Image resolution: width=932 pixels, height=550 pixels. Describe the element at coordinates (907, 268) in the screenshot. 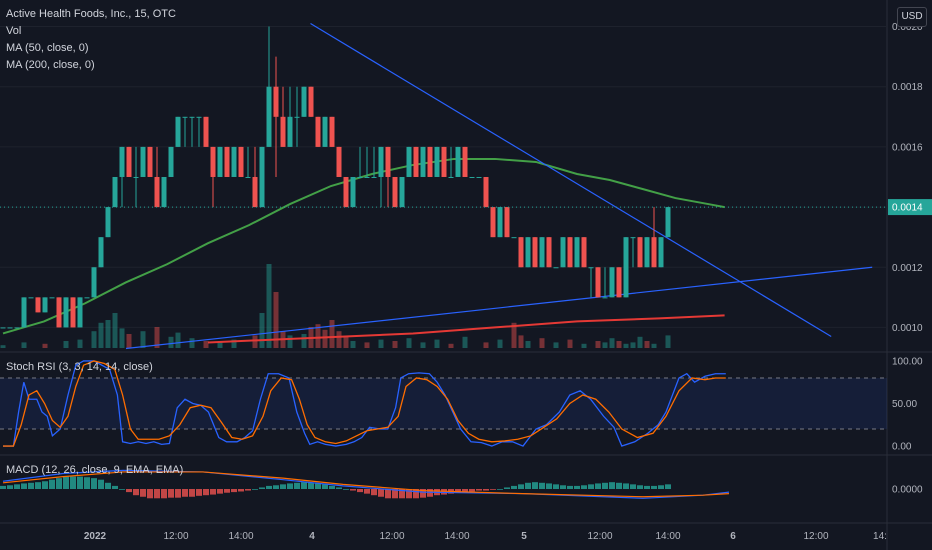

I see `price-axis-label: 0.0012` at that location.